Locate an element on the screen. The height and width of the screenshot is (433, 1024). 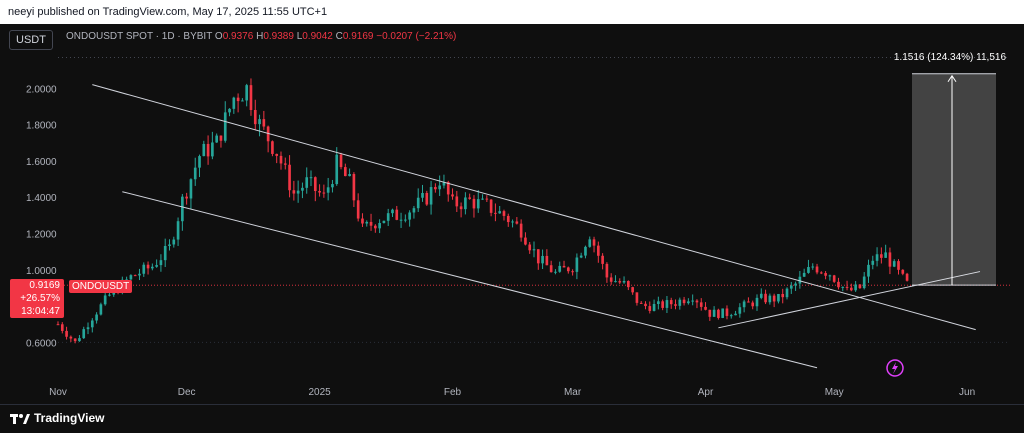
x-tick-label: Nov is located at coordinates (58, 392).